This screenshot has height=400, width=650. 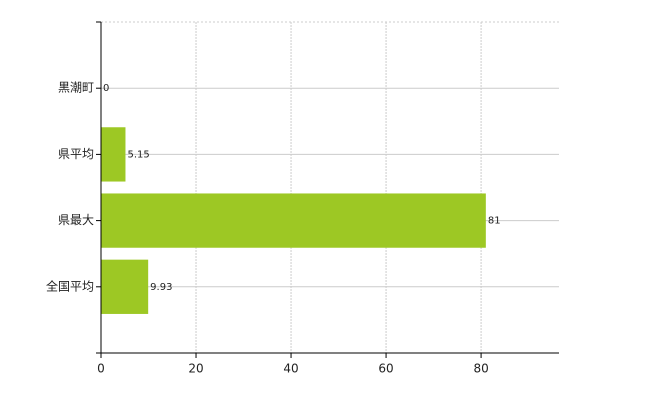 What do you see at coordinates (76, 154) in the screenshot?
I see `y-tick-label: 県平均` at bounding box center [76, 154].